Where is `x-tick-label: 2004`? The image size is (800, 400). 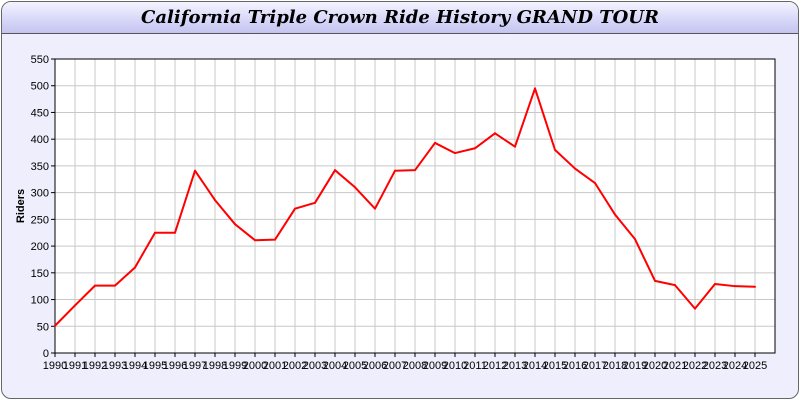 x-tick-label: 2004 is located at coordinates (335, 366).